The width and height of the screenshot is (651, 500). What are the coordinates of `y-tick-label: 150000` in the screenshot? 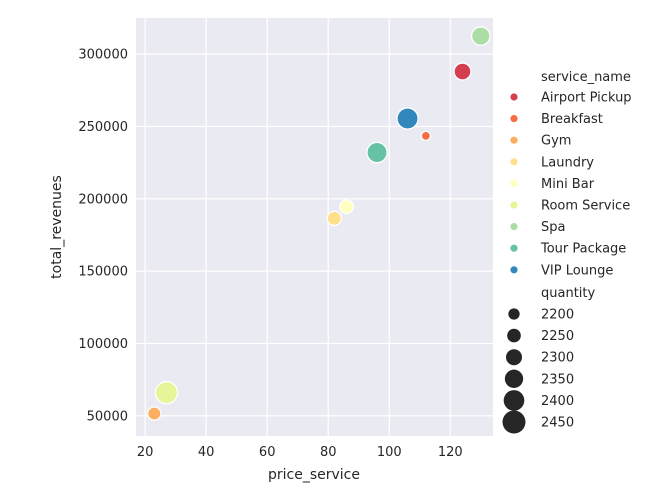 It's located at (103, 272).